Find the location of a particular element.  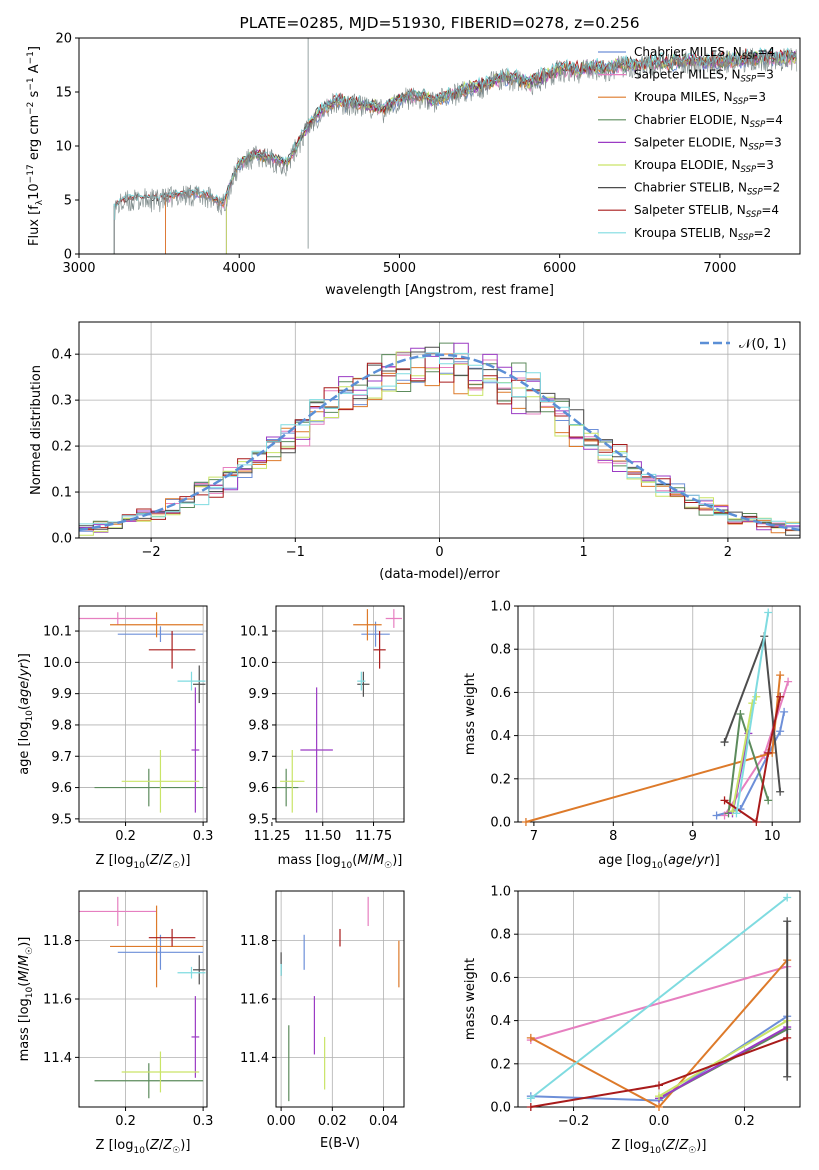

x-tick-label: 4000 is located at coordinates (239, 268).